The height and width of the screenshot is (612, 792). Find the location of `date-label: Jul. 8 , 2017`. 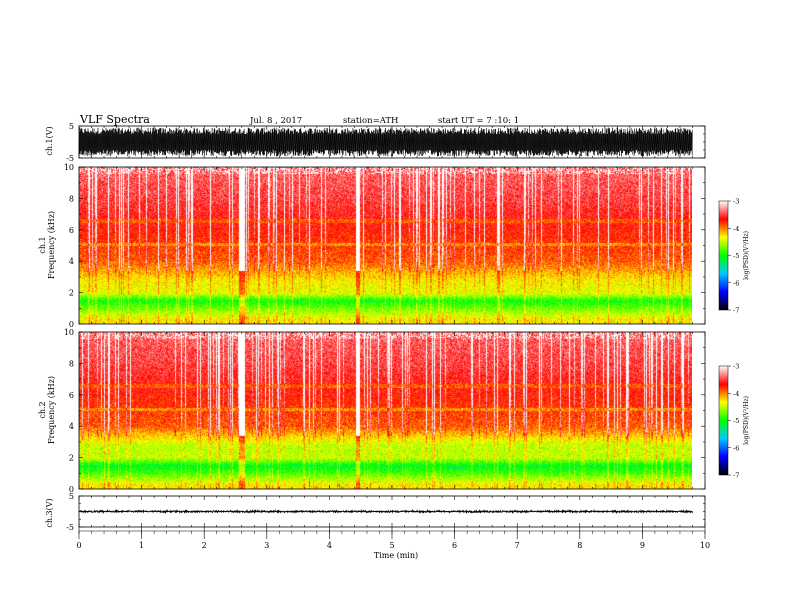

date-label: Jul. 8 , 2017 is located at coordinates (275, 121).